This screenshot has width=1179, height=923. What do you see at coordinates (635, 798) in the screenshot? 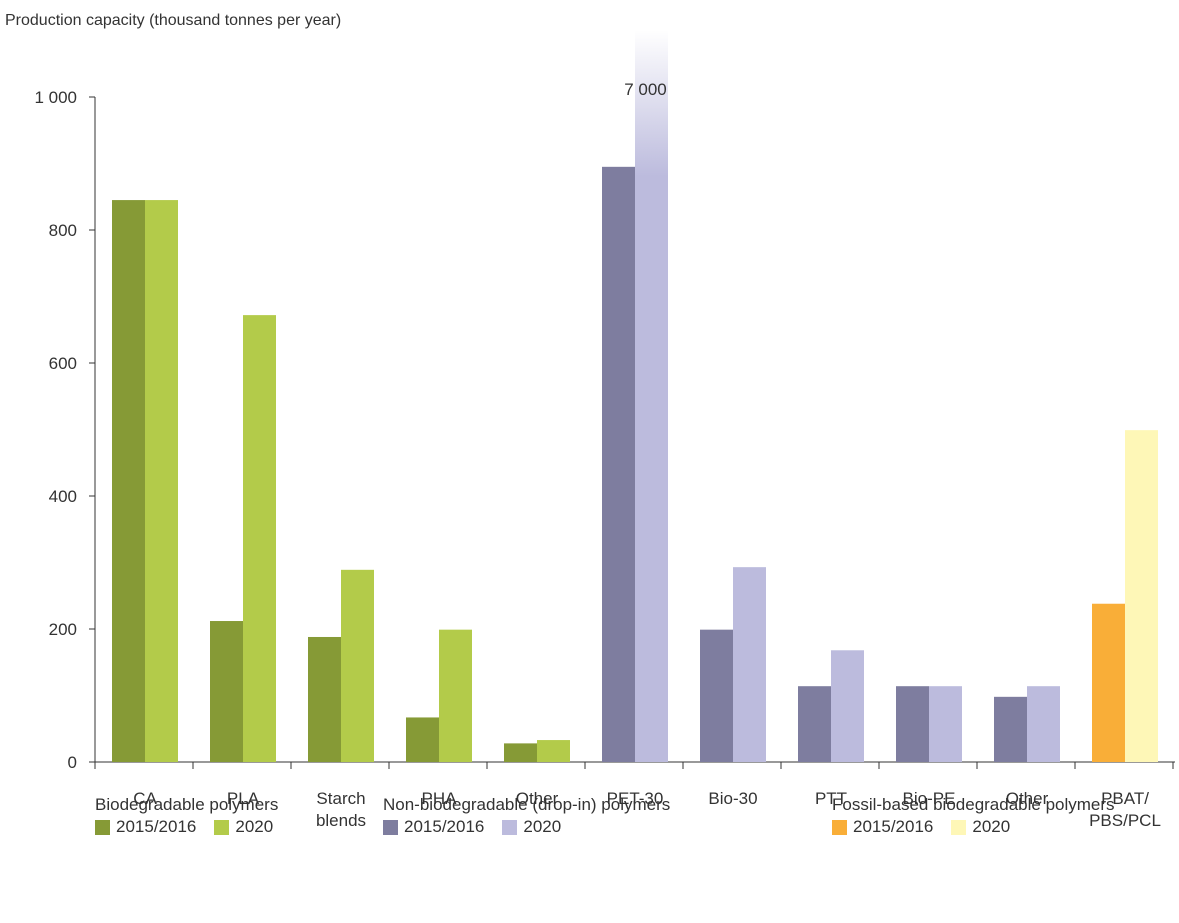
I see `x-tick-label: PET-30` at bounding box center [635, 798].